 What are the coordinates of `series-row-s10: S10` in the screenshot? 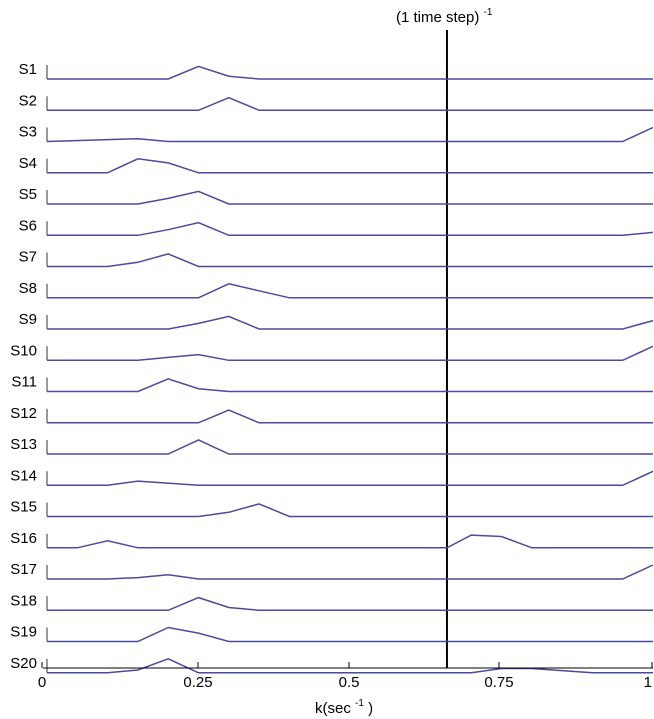 It's located at (332, 352).